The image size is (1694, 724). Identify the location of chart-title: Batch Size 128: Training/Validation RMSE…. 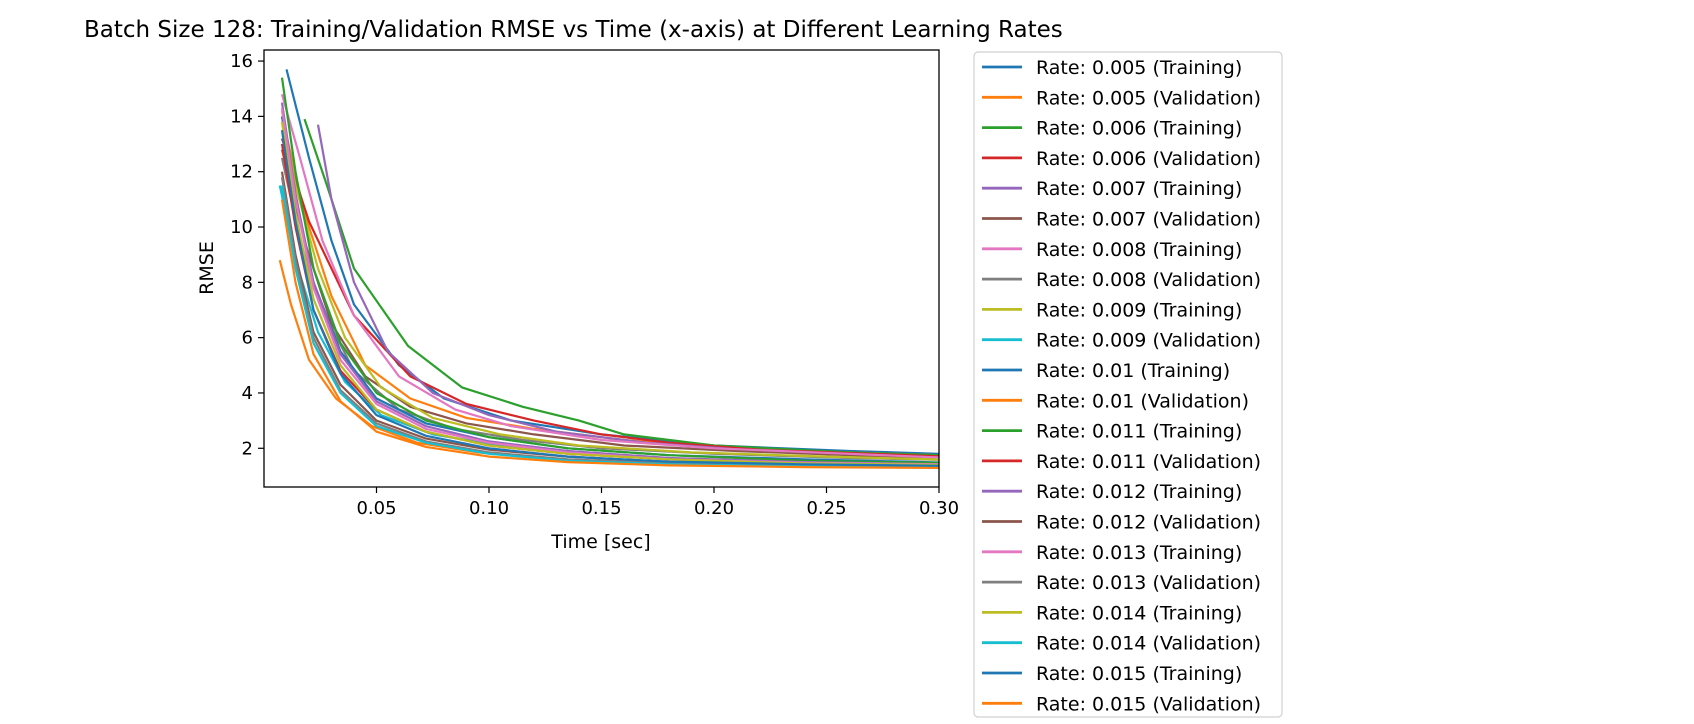
(573, 30).